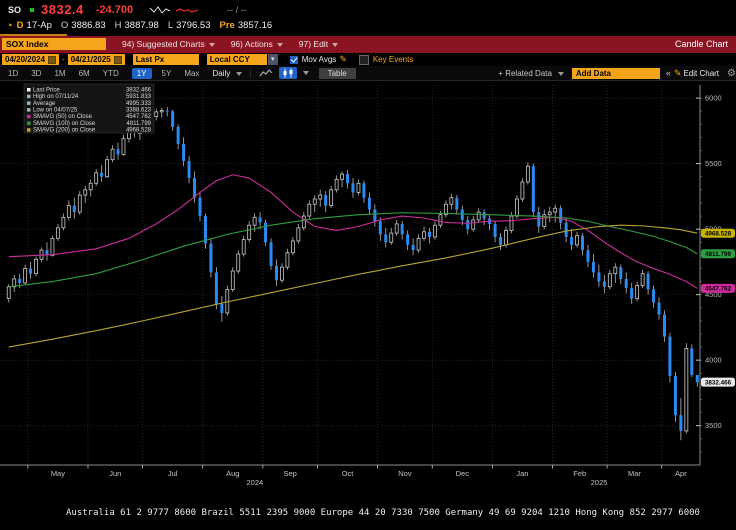  I want to click on period-6m: 6M, so click(84, 73).